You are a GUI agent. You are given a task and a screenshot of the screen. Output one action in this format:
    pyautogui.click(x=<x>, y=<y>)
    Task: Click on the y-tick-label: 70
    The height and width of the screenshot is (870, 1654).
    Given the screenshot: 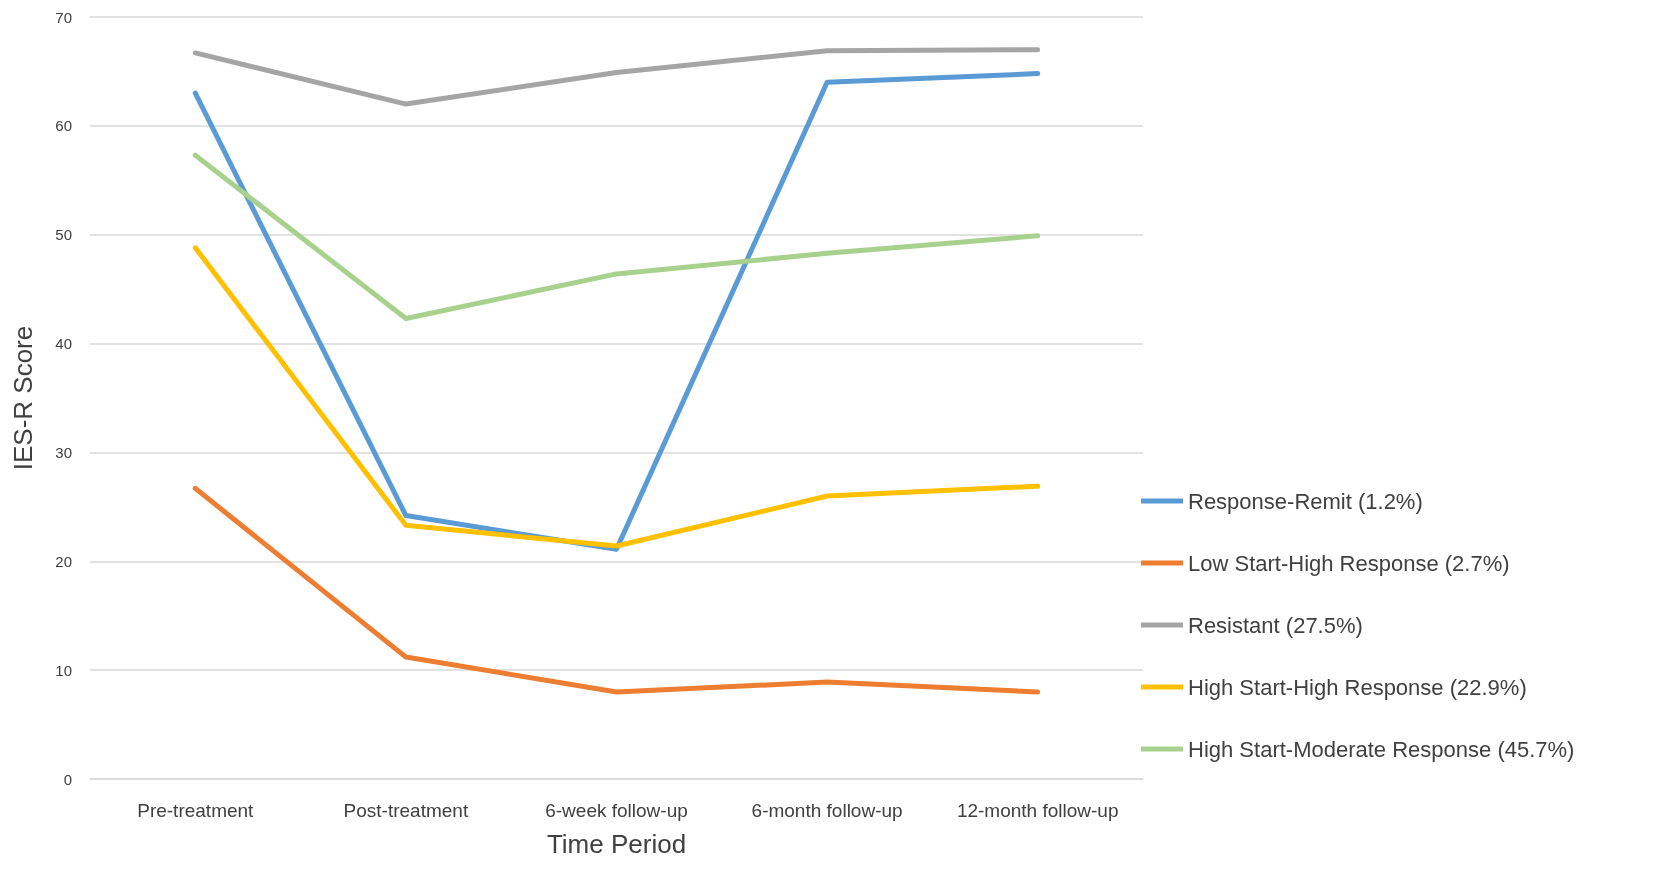 What is the action you would take?
    pyautogui.click(x=63, y=17)
    